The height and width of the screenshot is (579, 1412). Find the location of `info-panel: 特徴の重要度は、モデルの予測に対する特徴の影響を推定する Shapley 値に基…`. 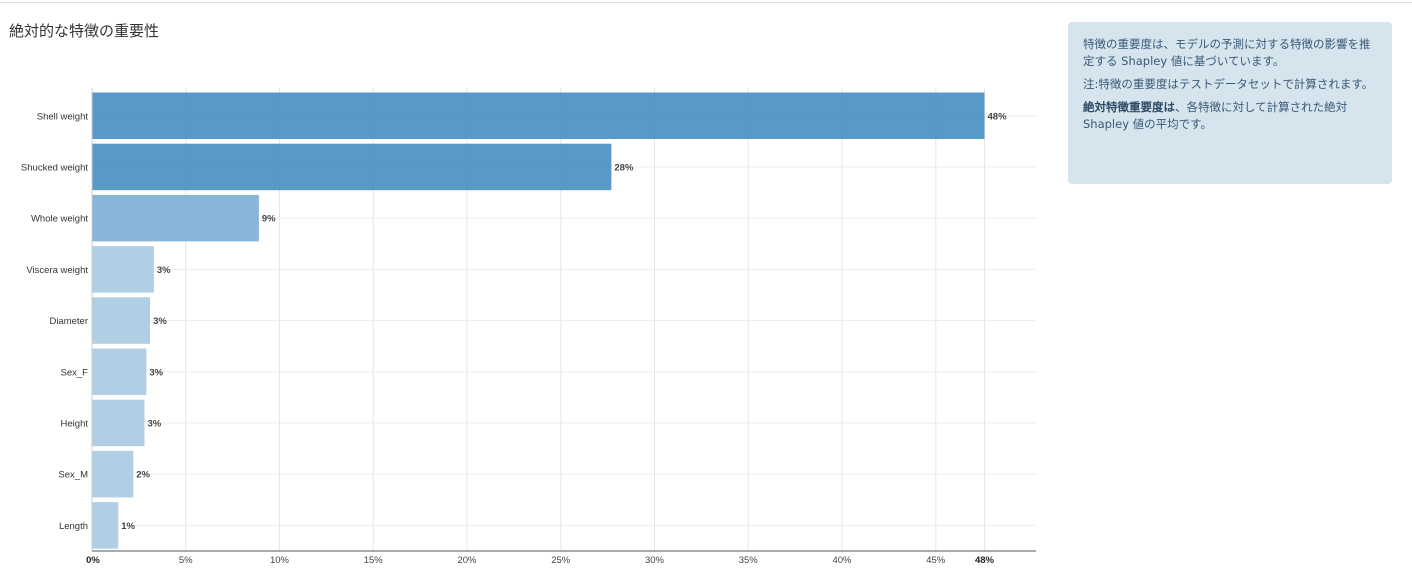

info-panel: 特徴の重要度は、モデルの予測に対する特徴の影響を推定する Shapley 値に基… is located at coordinates (1230, 103).